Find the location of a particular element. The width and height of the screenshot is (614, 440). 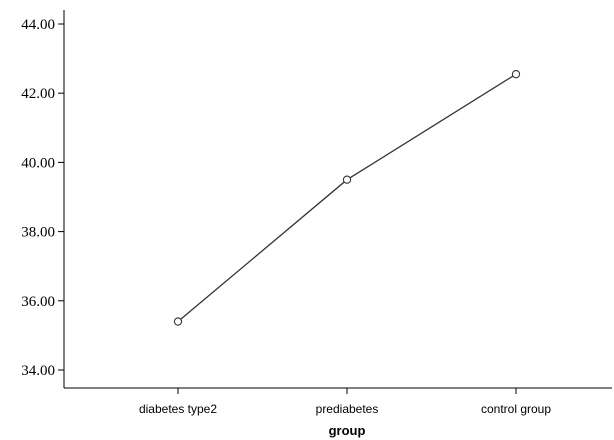

y-tick-label: 36.00 is located at coordinates (38, 302).